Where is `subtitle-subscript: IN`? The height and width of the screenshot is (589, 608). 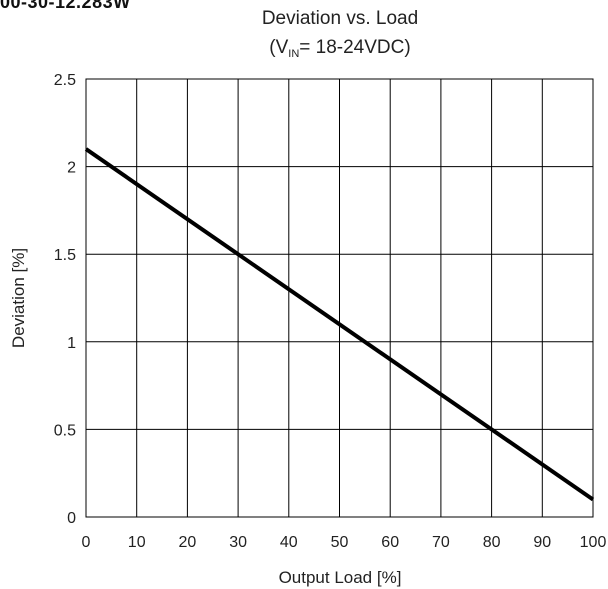
subtitle-subscript: IN is located at coordinates (293, 54).